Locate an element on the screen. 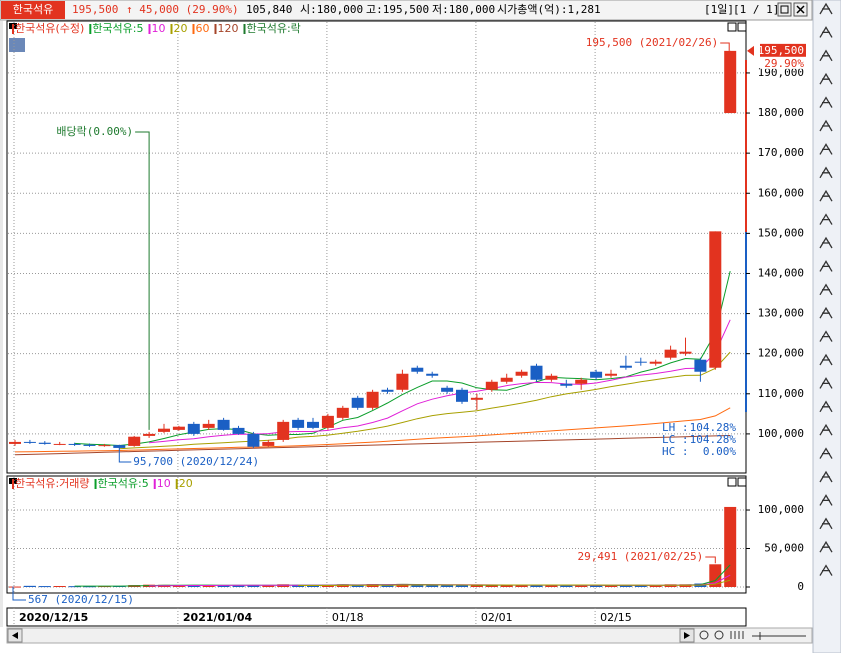 The width and height of the screenshot is (841, 653). zoom-in is located at coordinates (719, 635).